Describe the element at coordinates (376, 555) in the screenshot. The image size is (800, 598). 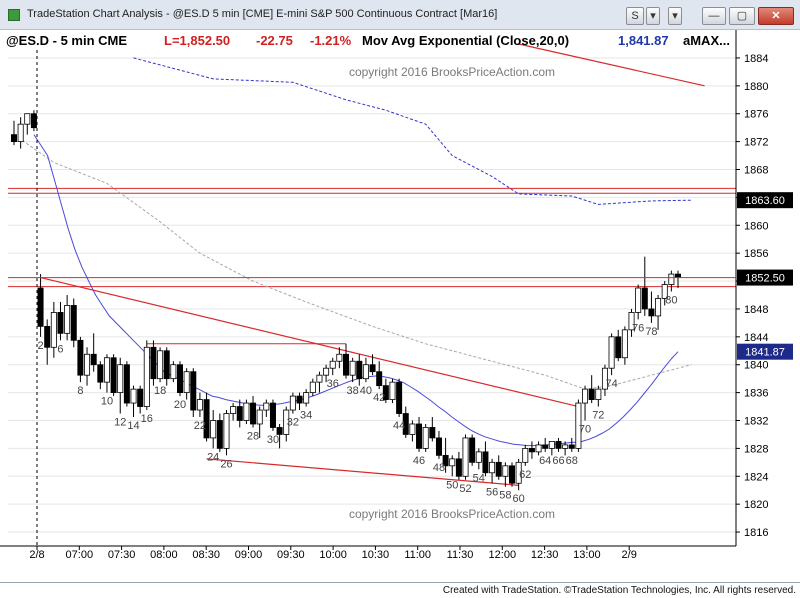
I see `x-tick-label: 10:30` at that location.